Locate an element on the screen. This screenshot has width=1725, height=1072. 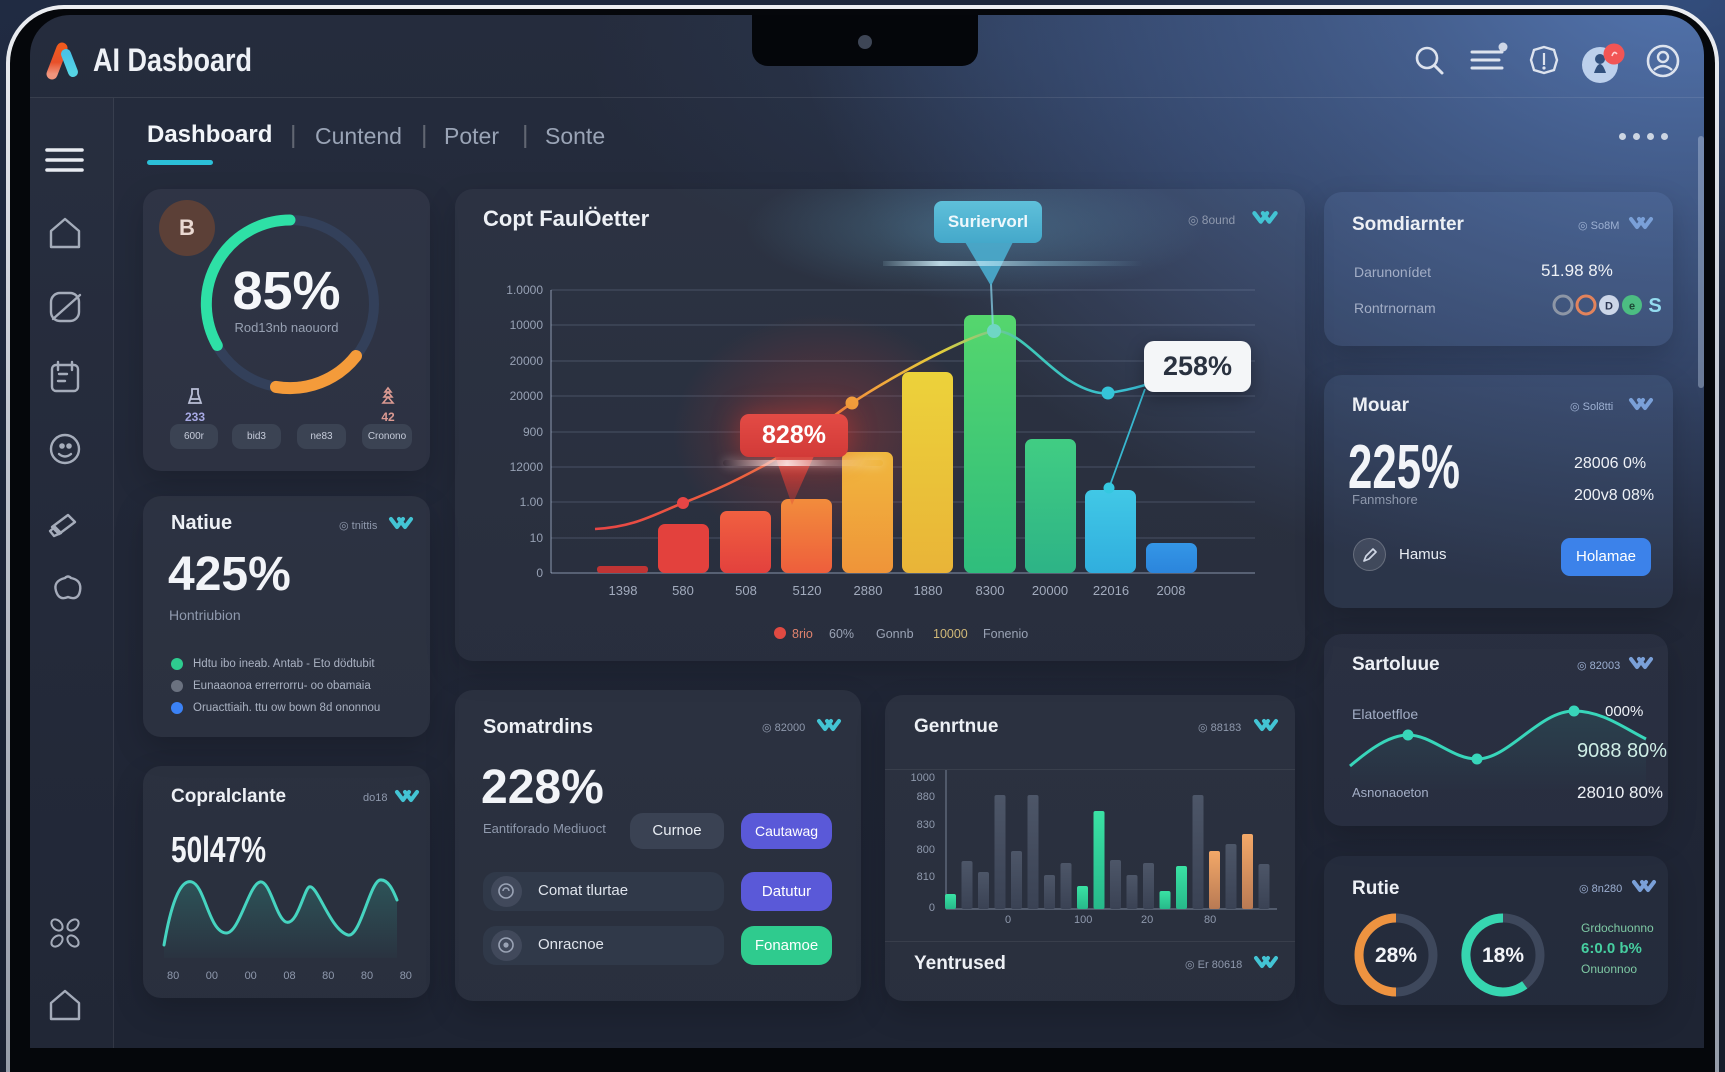
svg-text: 580 is located at coordinates (683, 590).